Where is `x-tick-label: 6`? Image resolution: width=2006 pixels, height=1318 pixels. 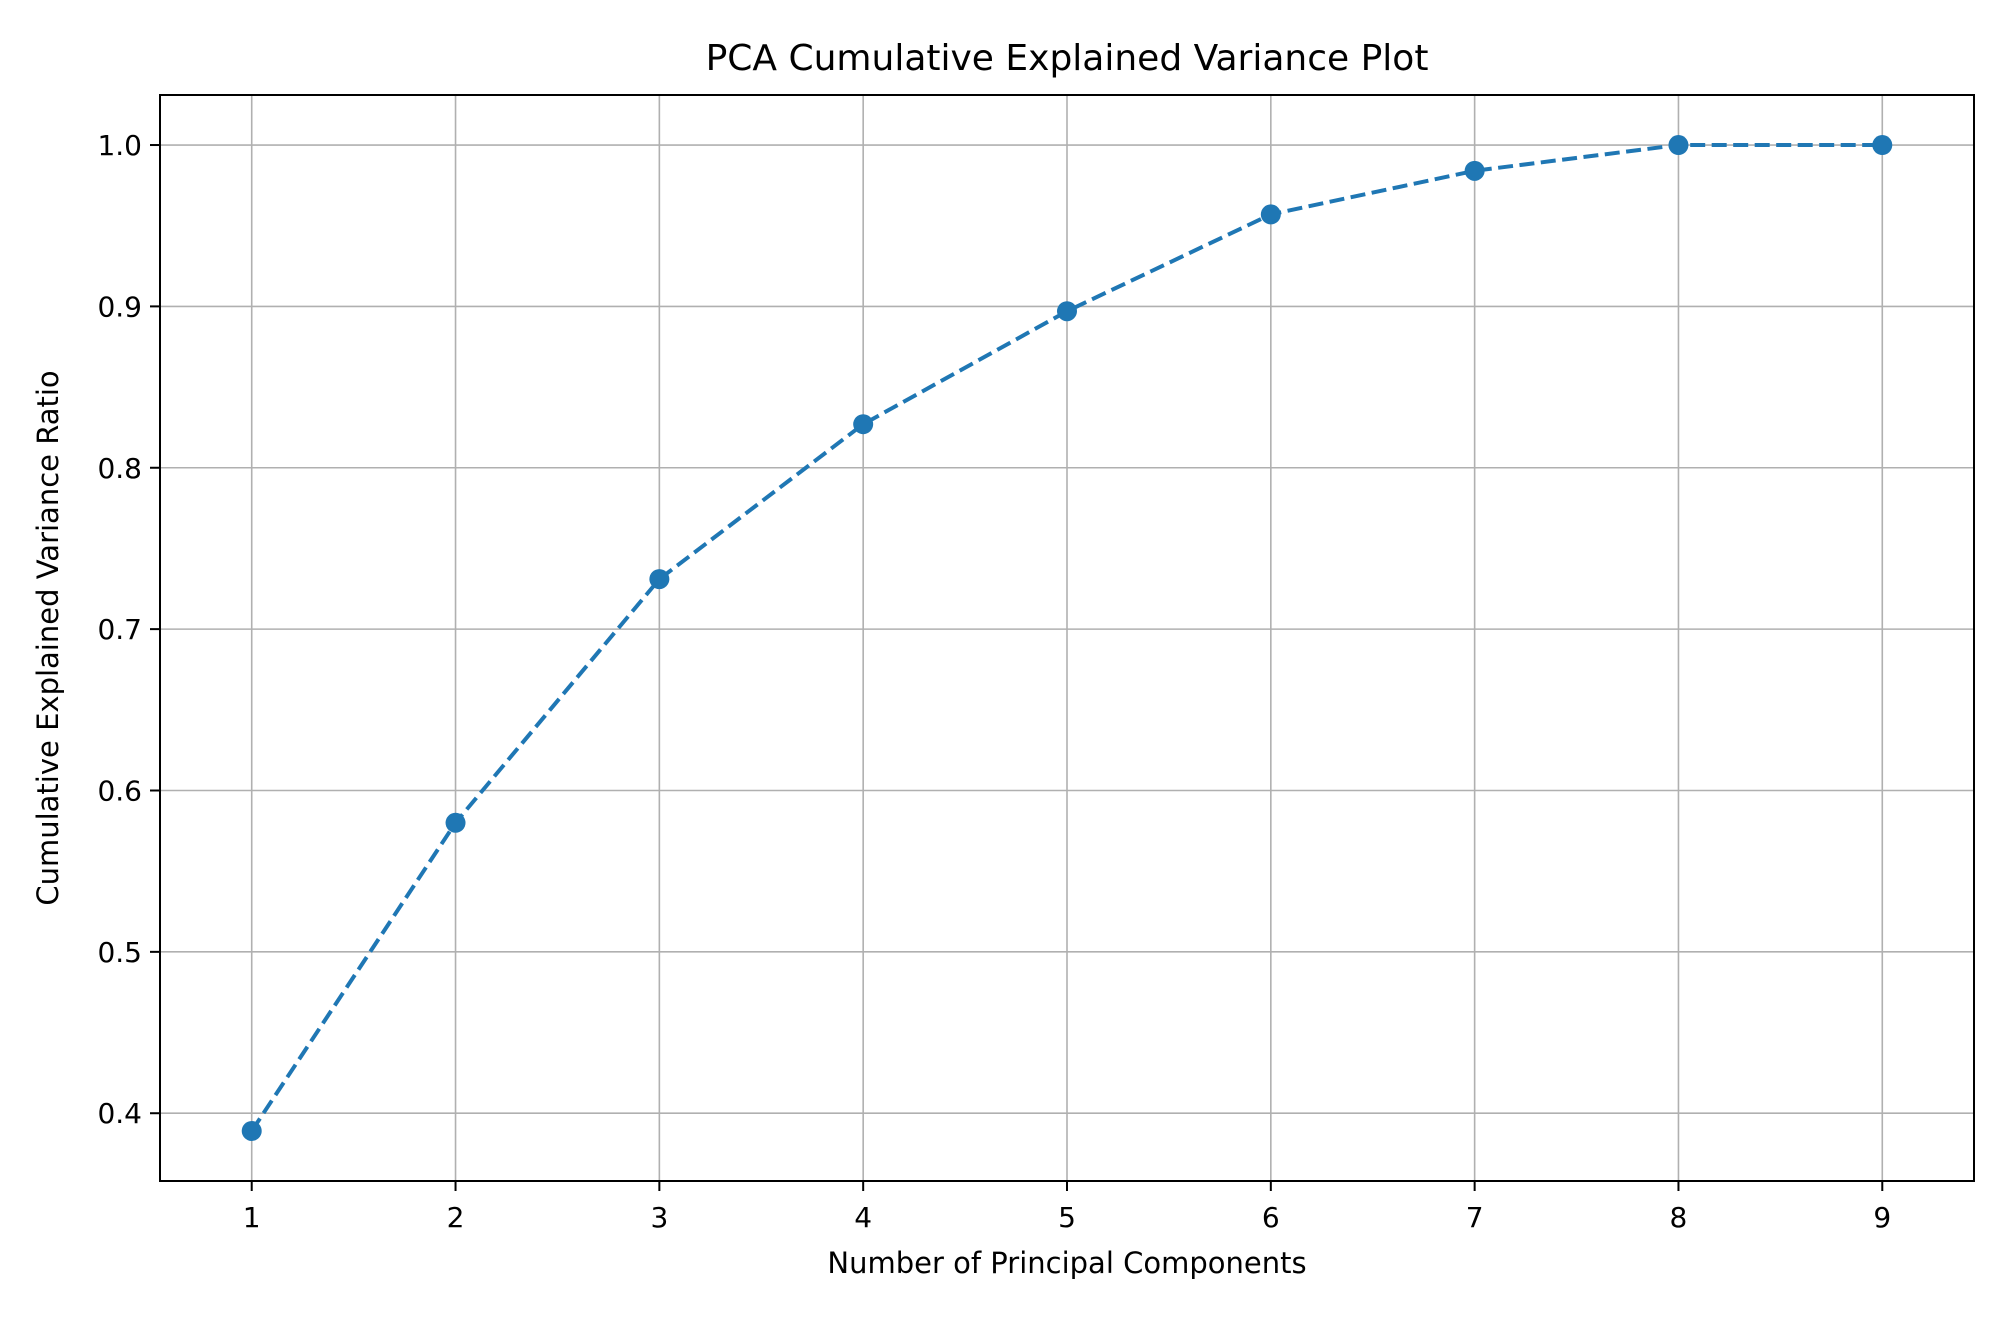
x-tick-label: 6 is located at coordinates (1271, 1217).